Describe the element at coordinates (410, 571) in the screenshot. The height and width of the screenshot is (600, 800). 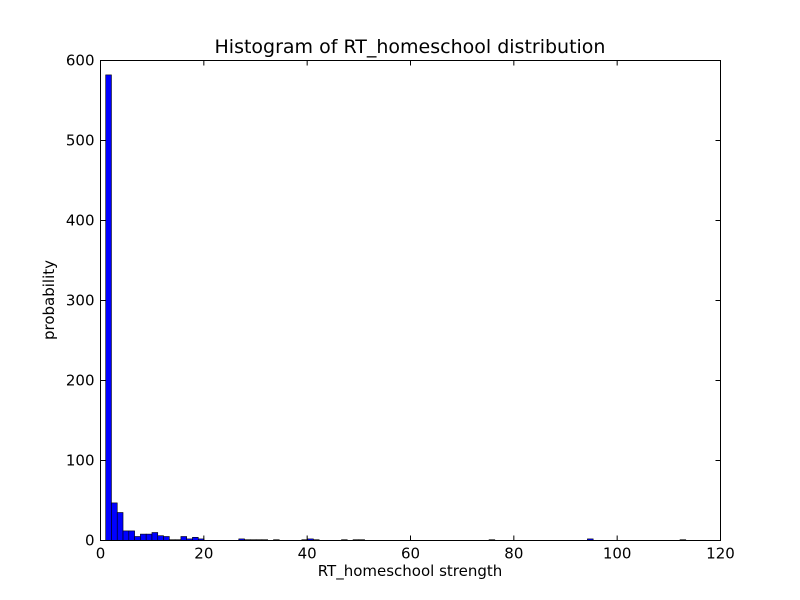
I see `x-axis-label: RT_homeschool strength` at that location.